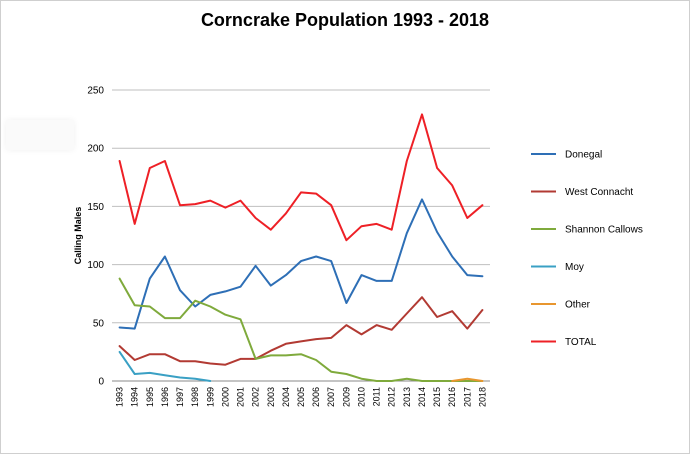  What do you see at coordinates (225, 397) in the screenshot?
I see `x-tick-label: 2000` at bounding box center [225, 397].